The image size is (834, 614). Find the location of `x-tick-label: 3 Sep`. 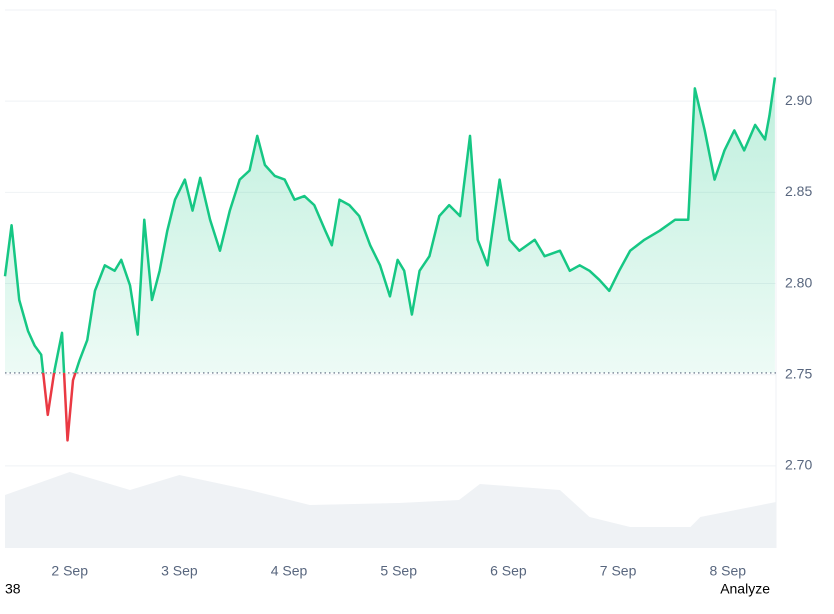

x-tick-label: 3 Sep is located at coordinates (179, 571).